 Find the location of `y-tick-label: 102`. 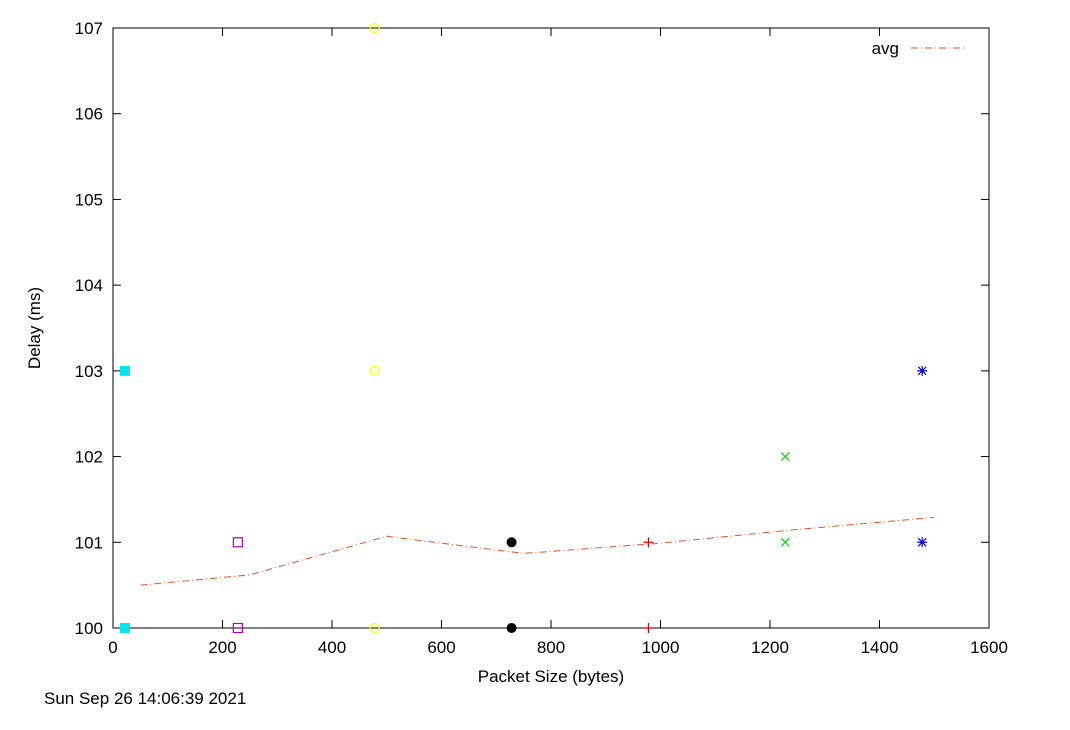

y-tick-label: 102 is located at coordinates (89, 457).